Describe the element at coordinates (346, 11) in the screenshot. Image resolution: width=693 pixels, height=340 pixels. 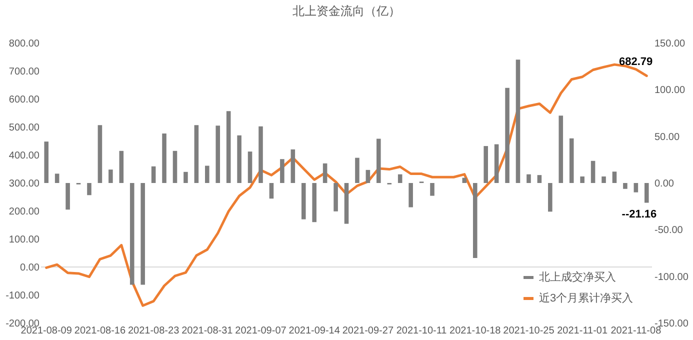
I see `chart-title: 北上资金流向（亿）` at that location.